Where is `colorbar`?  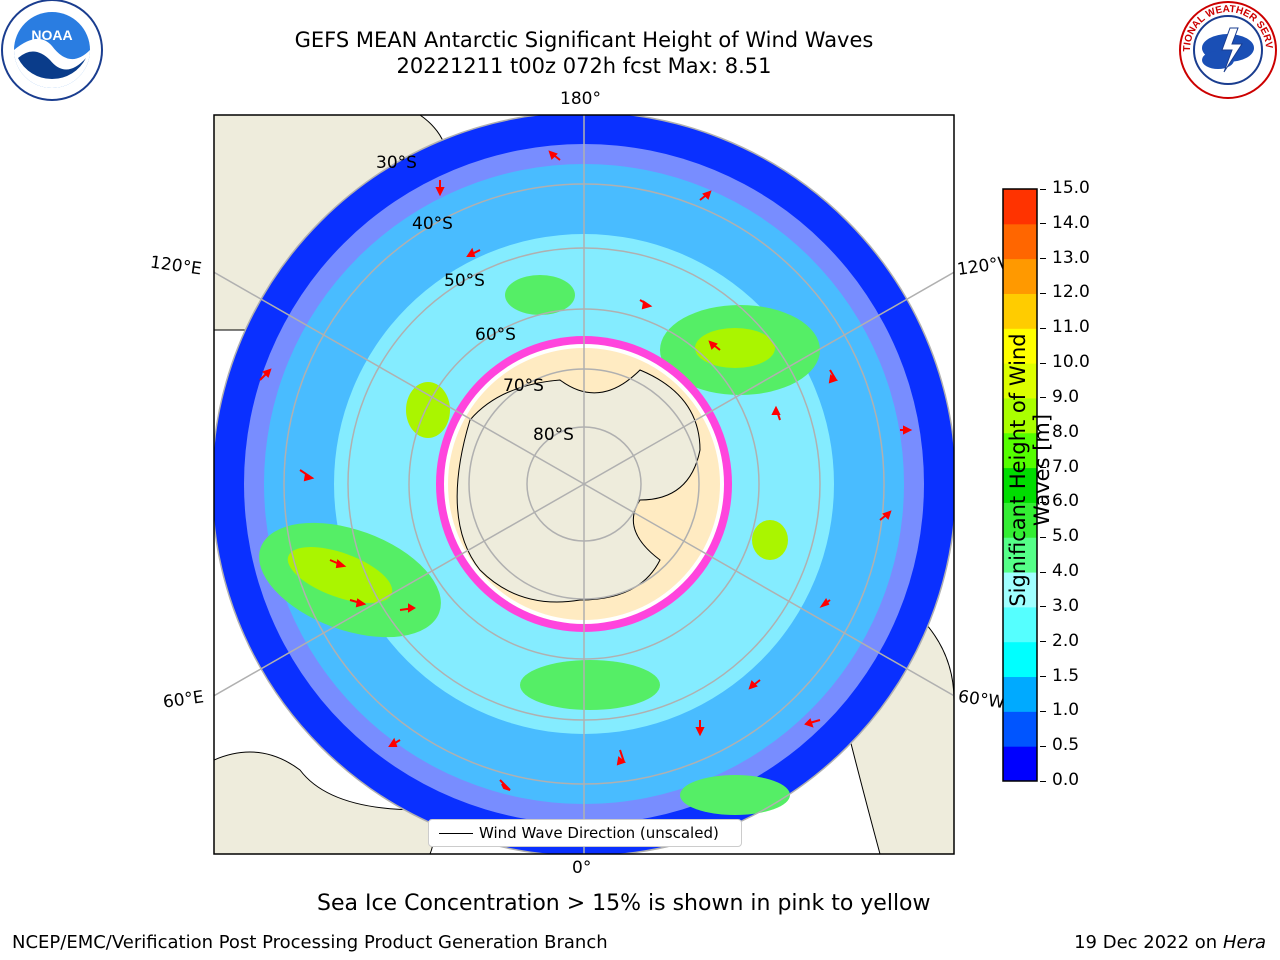 colorbar is located at coordinates (1020, 485).